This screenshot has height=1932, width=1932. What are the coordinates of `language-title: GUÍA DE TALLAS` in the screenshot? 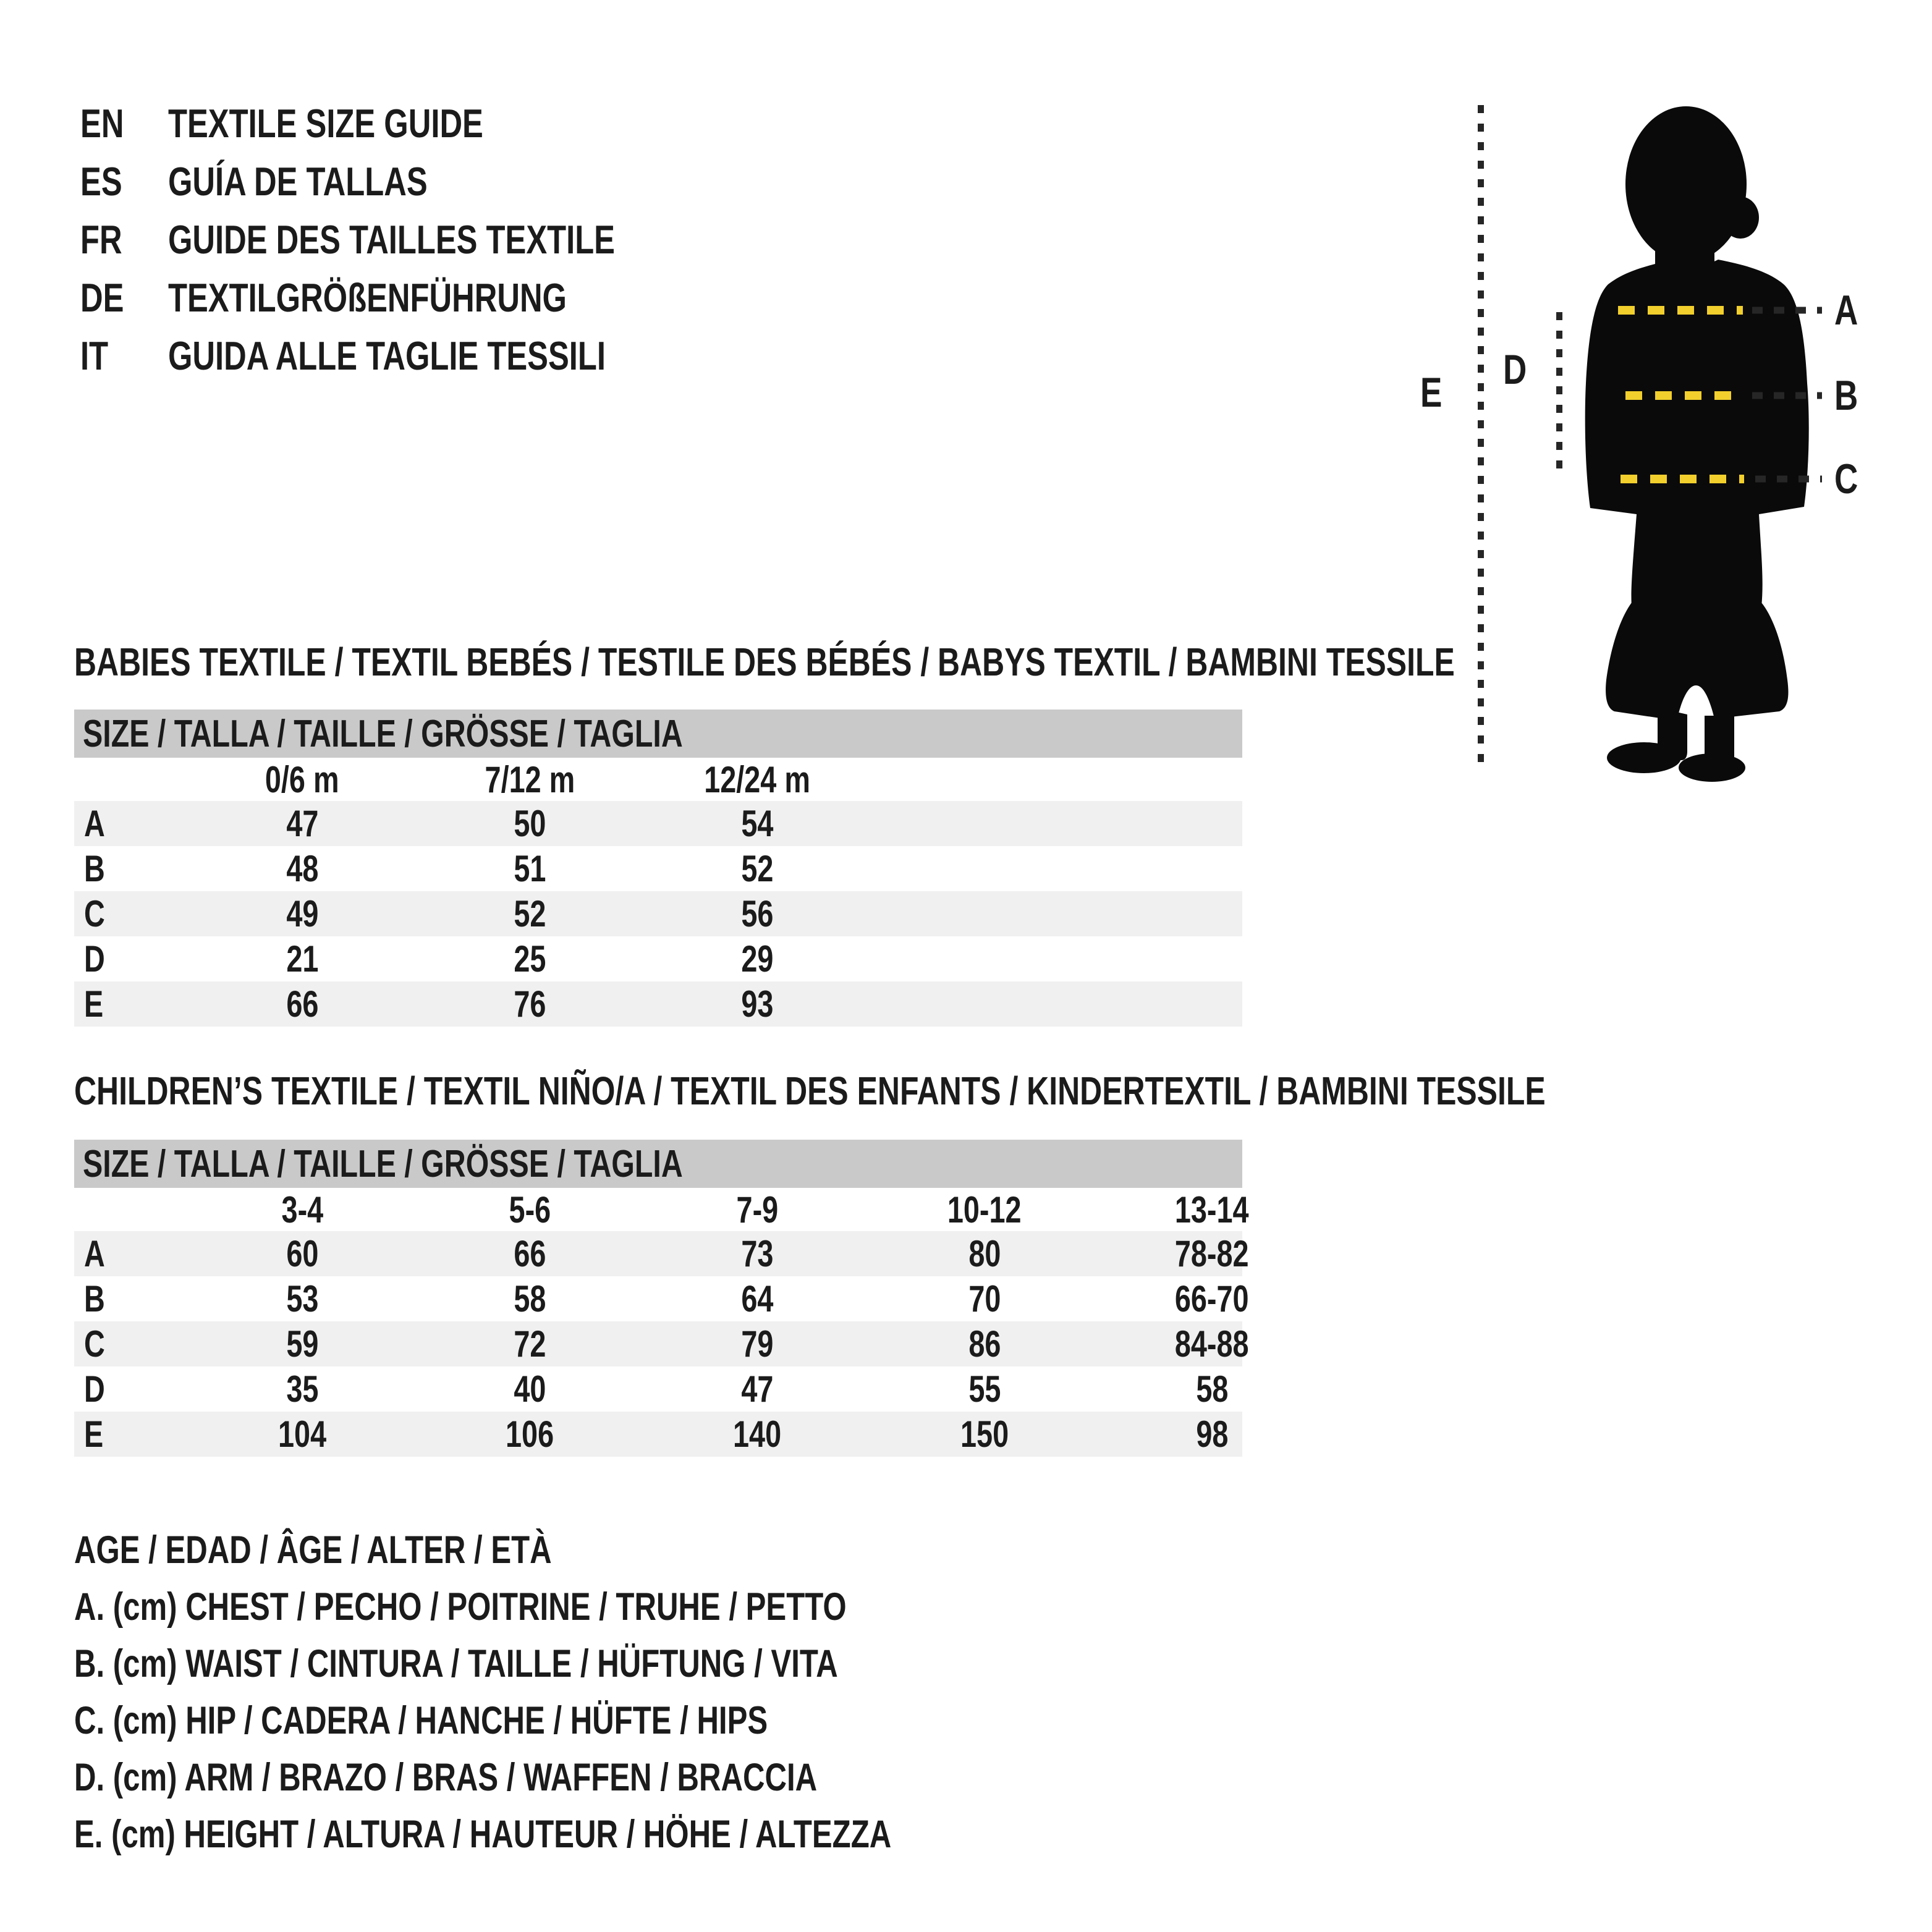 It's located at (298, 181).